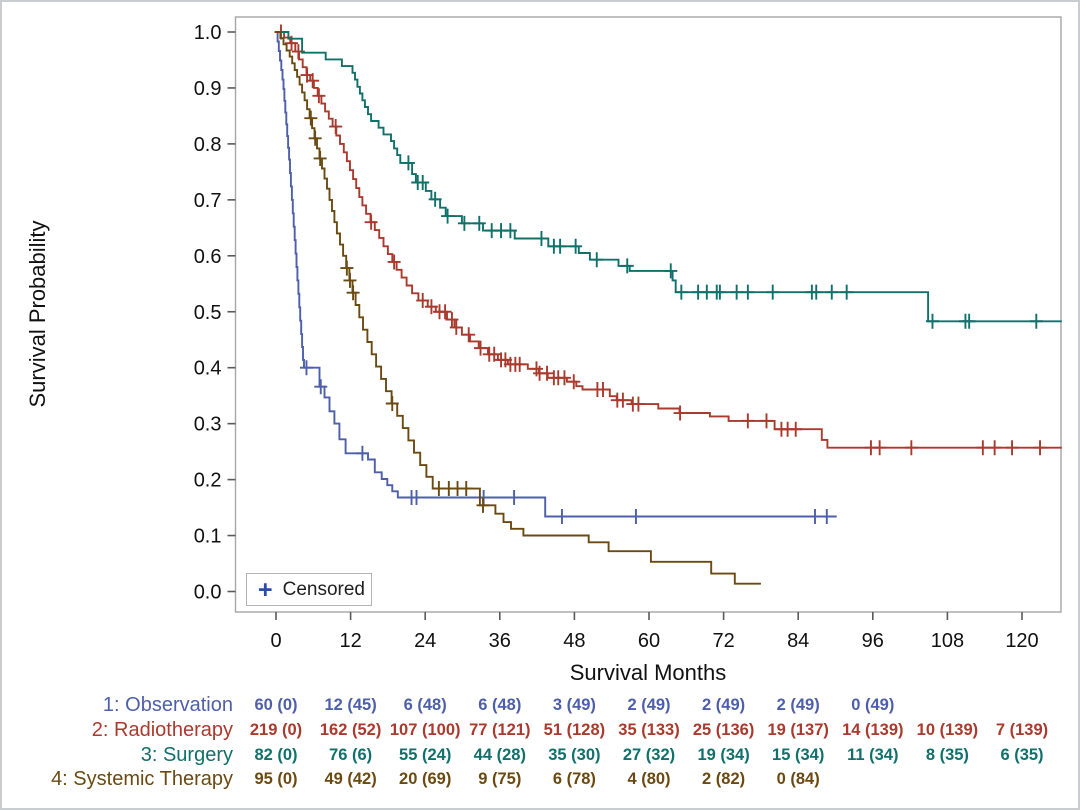 The image size is (1080, 810). What do you see at coordinates (724, 779) in the screenshot?
I see `risk-count: 2 (82)` at bounding box center [724, 779].